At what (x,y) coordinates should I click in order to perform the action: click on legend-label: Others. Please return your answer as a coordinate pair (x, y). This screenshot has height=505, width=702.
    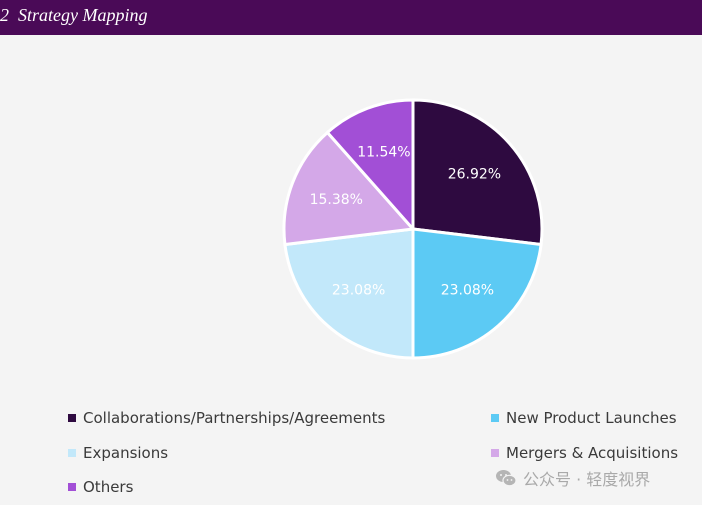
    Looking at the image, I should click on (108, 487).